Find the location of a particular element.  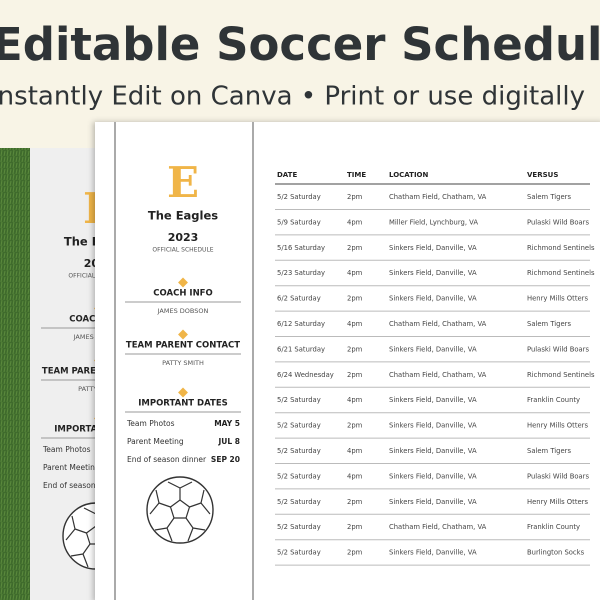

year: 2023 is located at coordinates (183, 237).